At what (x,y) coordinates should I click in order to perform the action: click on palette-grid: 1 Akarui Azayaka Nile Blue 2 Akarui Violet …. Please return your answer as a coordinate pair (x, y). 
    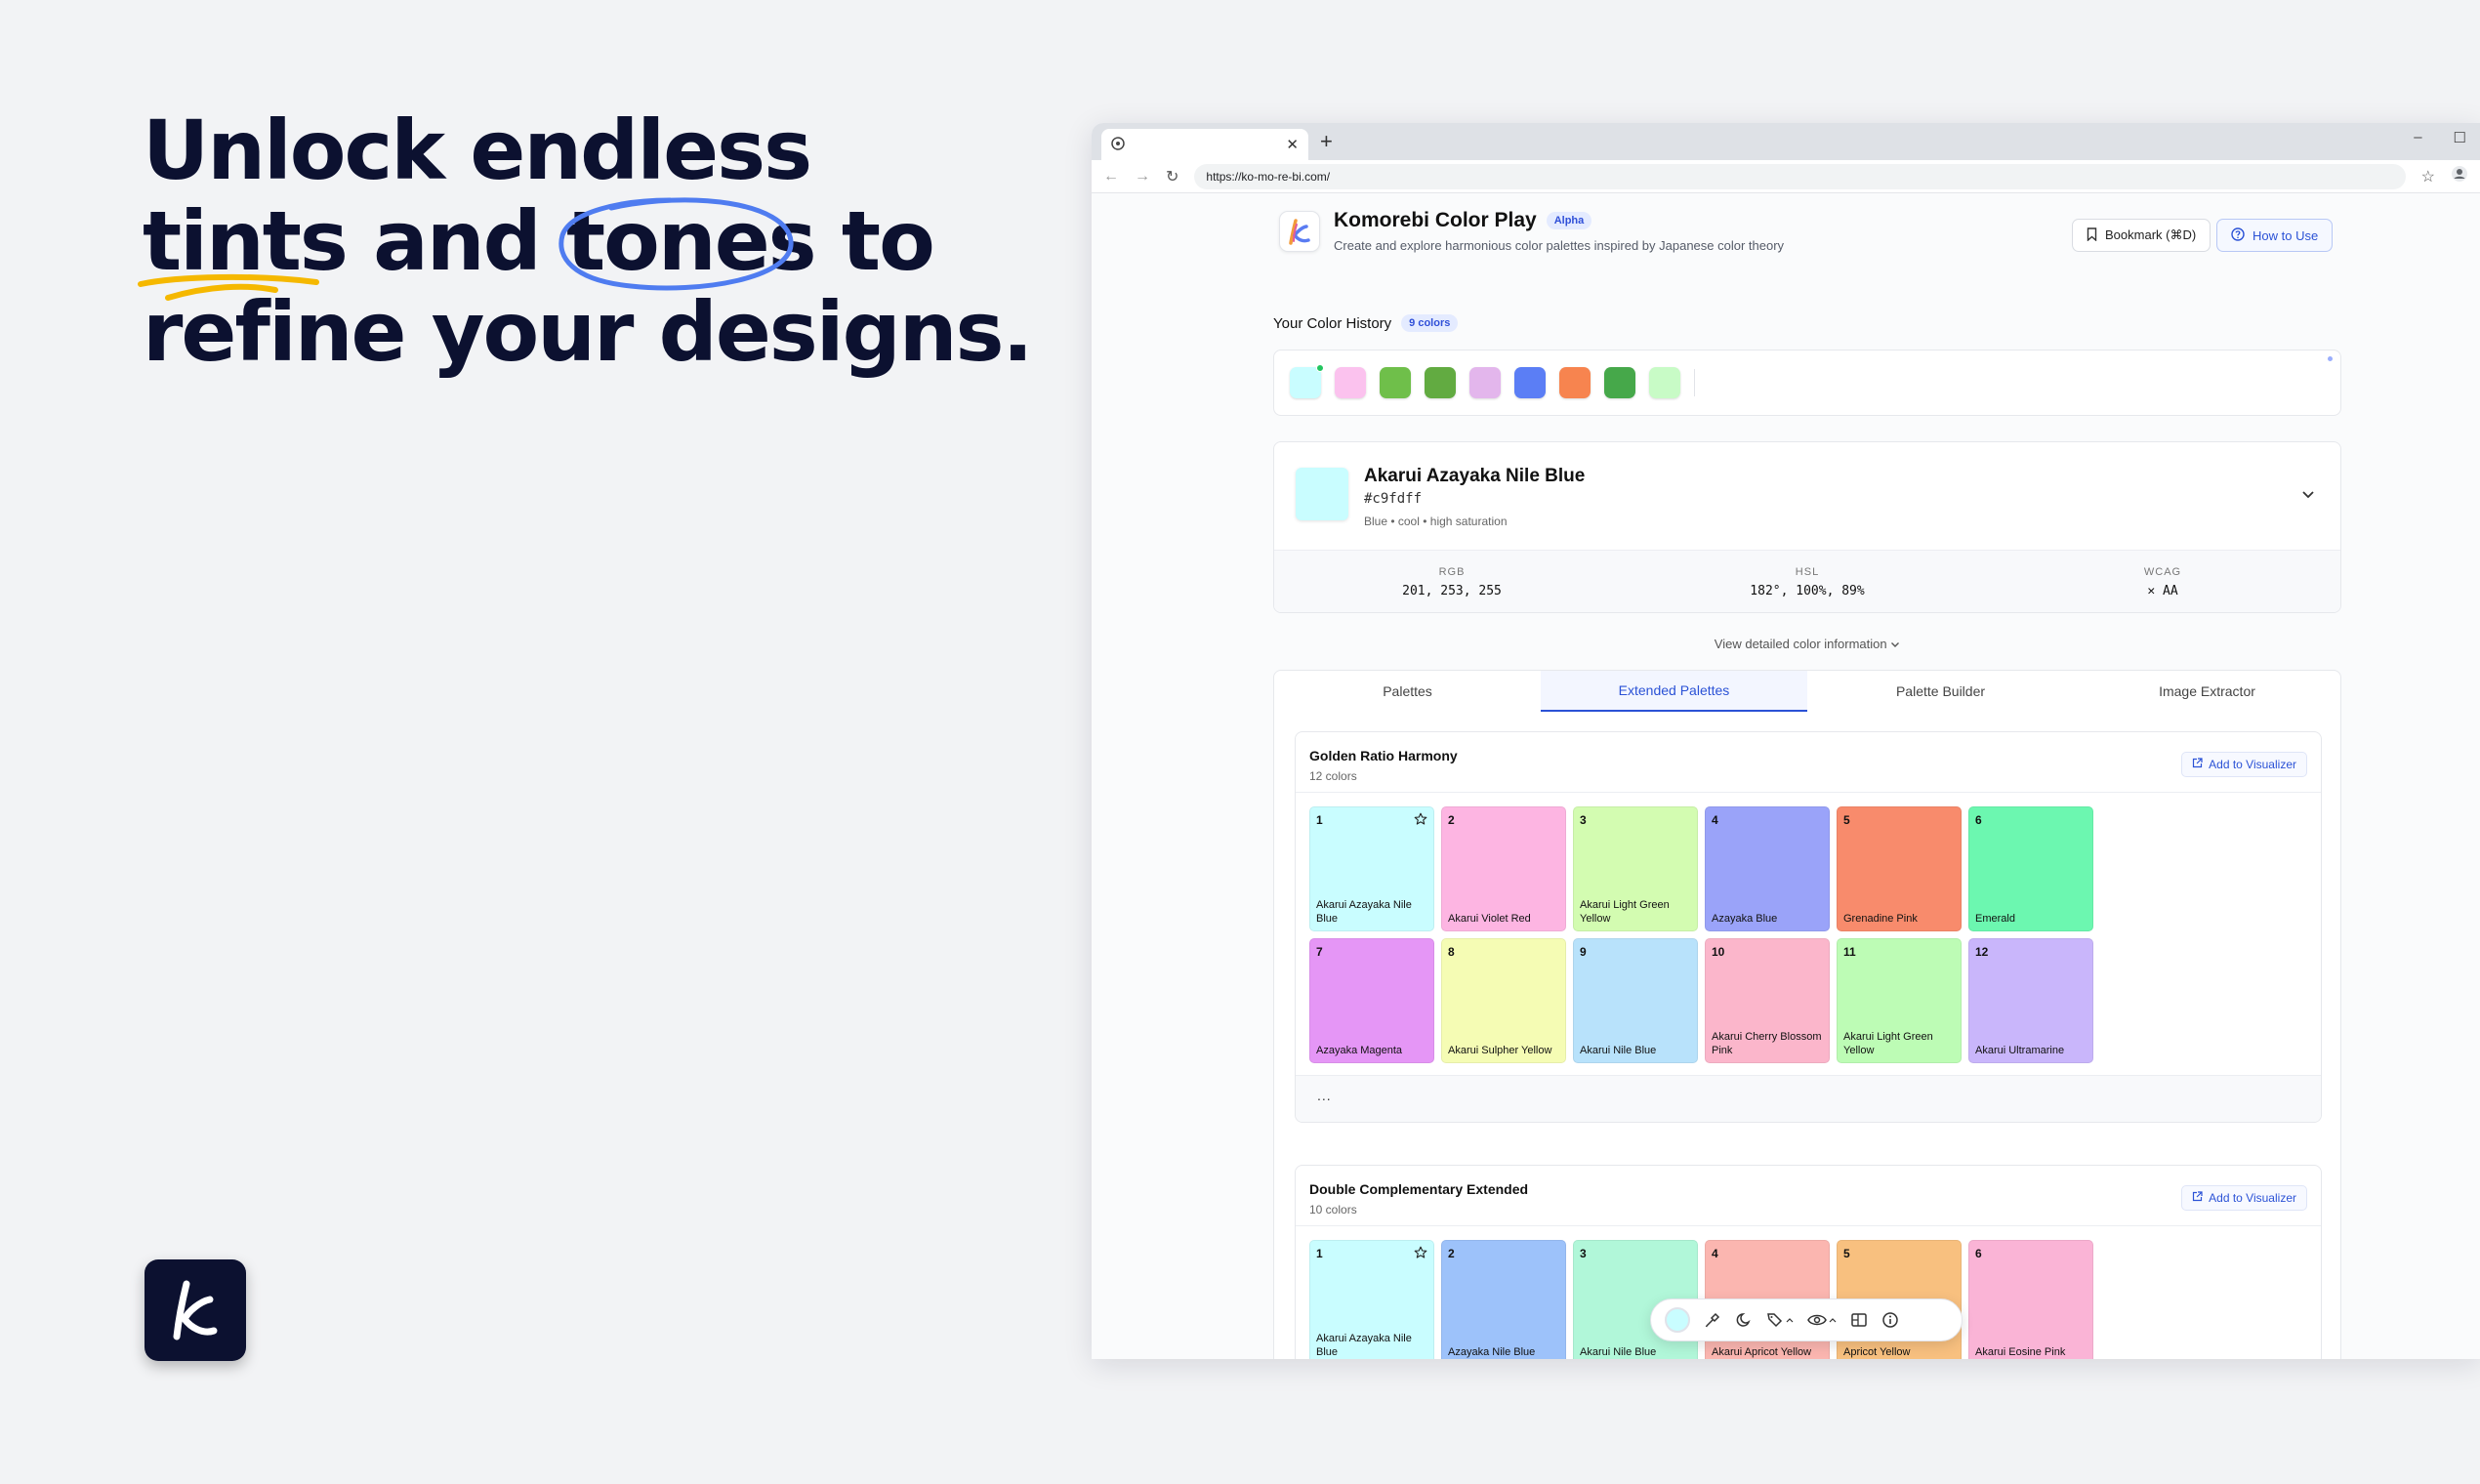
    Looking at the image, I should click on (1748, 934).